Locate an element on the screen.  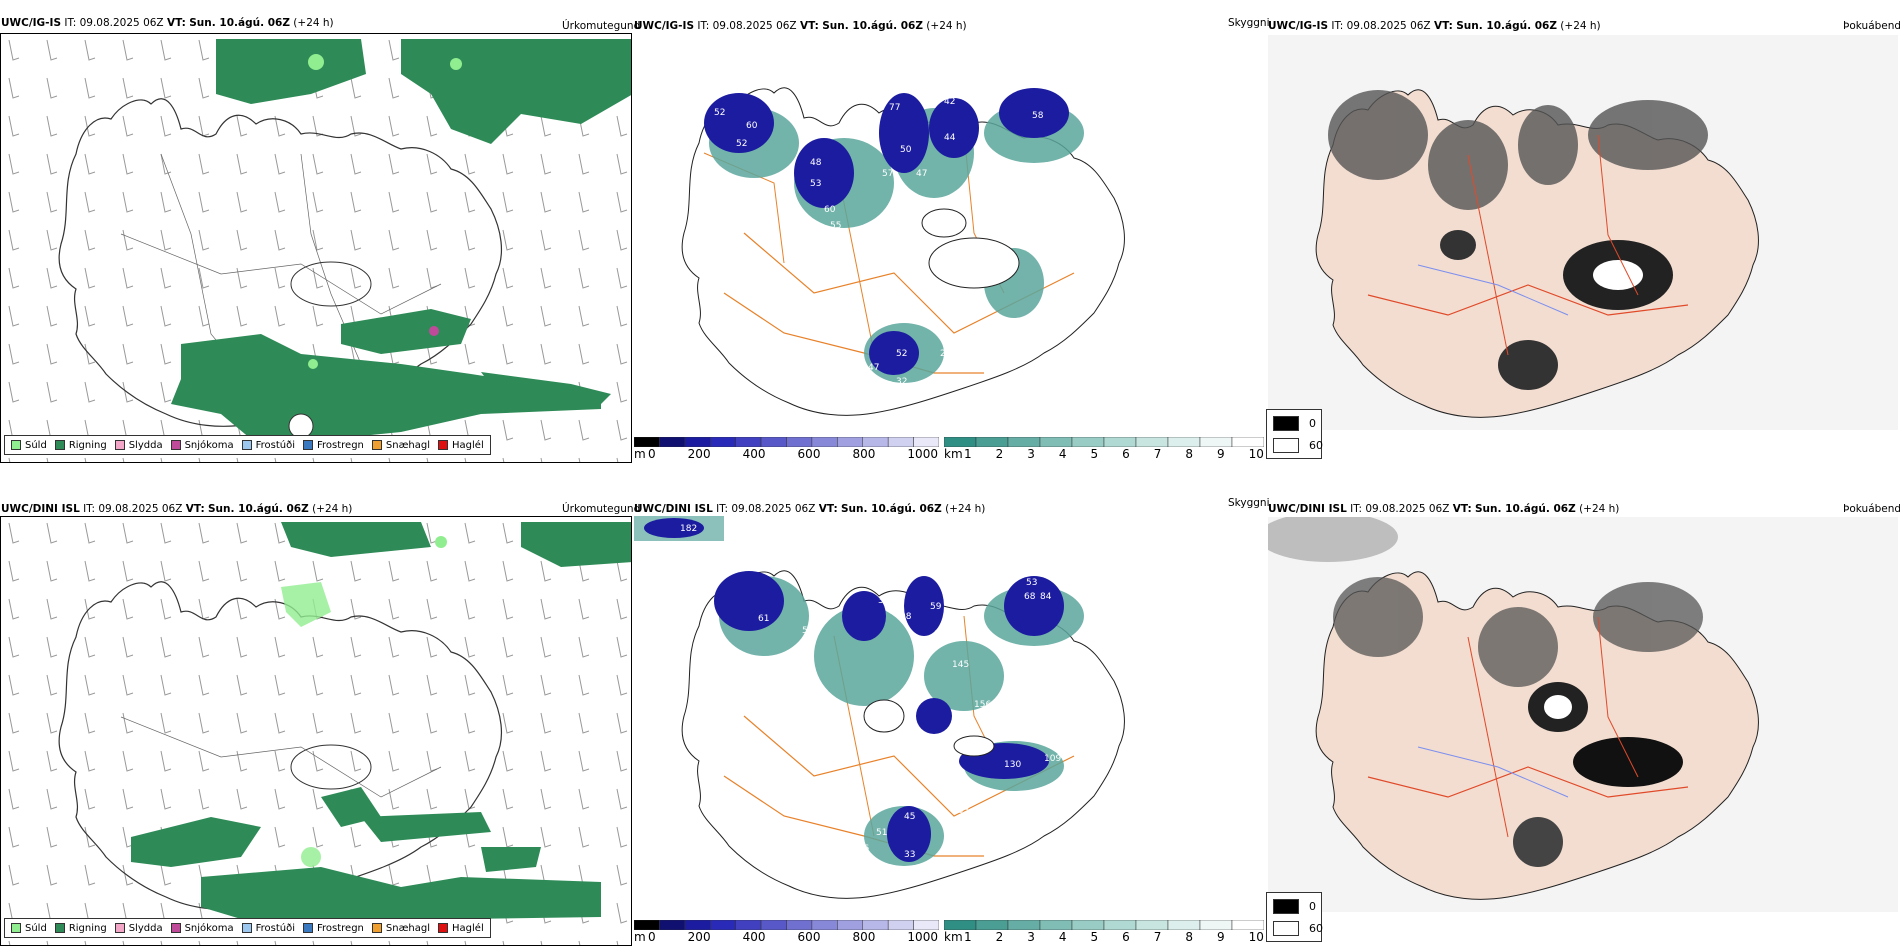
cloud-height-colorbar: m 0 200 400 600 800 1000 is located at coordinates (786, 932).